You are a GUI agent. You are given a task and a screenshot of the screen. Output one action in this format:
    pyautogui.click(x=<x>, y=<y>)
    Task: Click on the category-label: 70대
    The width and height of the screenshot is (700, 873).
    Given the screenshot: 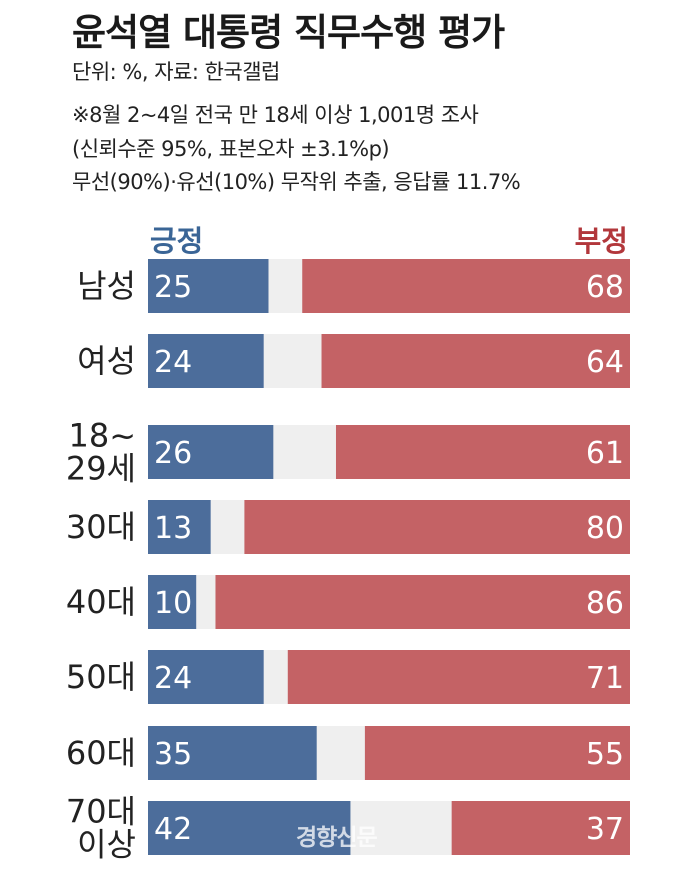 What is the action you would take?
    pyautogui.click(x=101, y=812)
    